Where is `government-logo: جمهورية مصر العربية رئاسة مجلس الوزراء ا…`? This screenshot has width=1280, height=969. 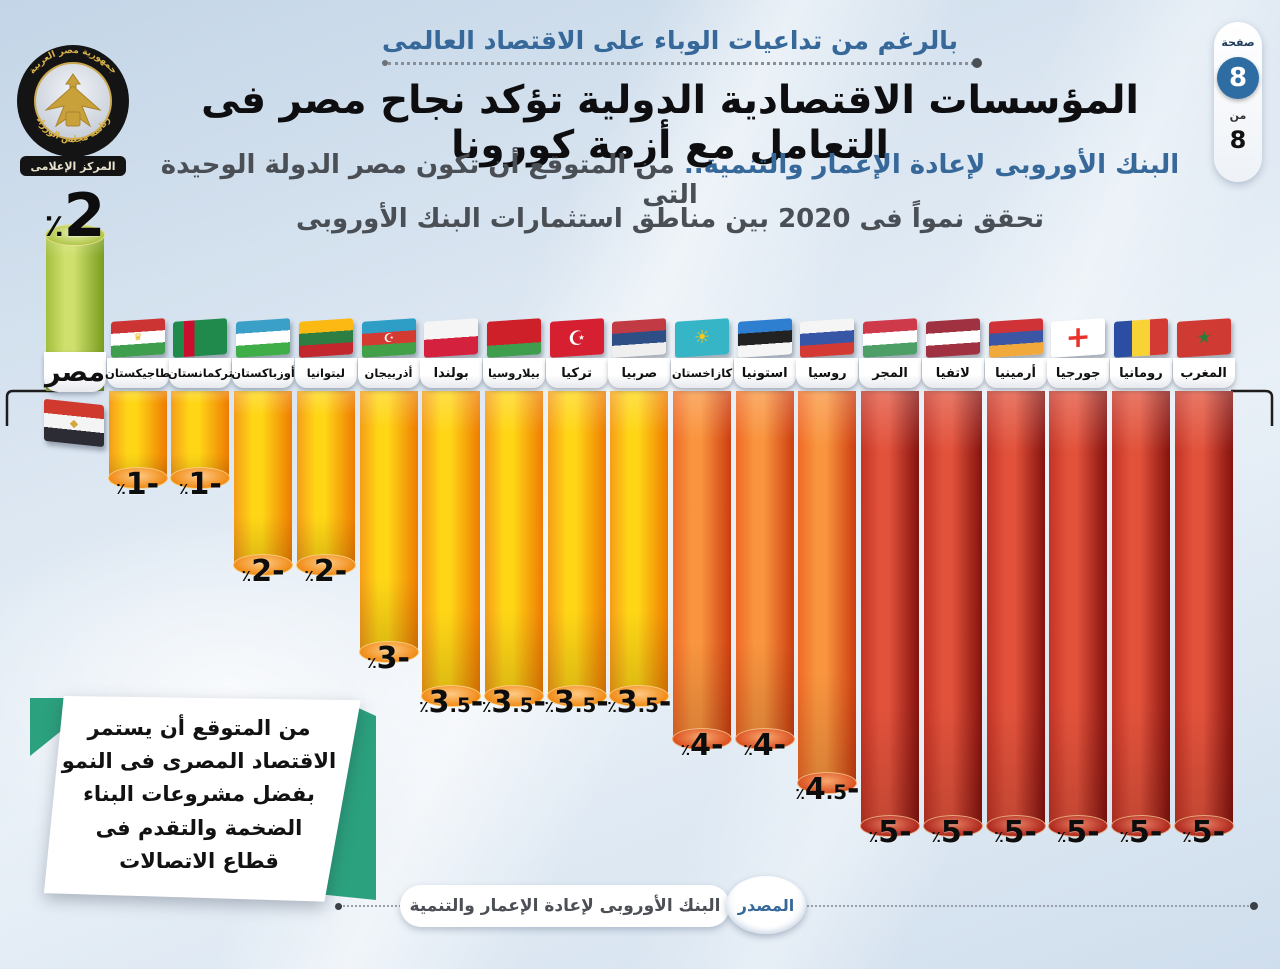 government-logo: جمهورية مصر العربية رئاسة مجلس الوزراء ا… is located at coordinates (73, 111).